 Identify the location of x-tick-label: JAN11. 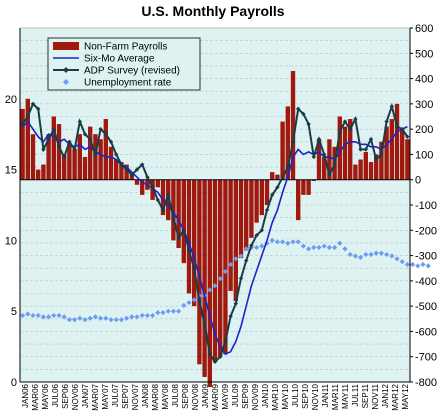
(325, 395).